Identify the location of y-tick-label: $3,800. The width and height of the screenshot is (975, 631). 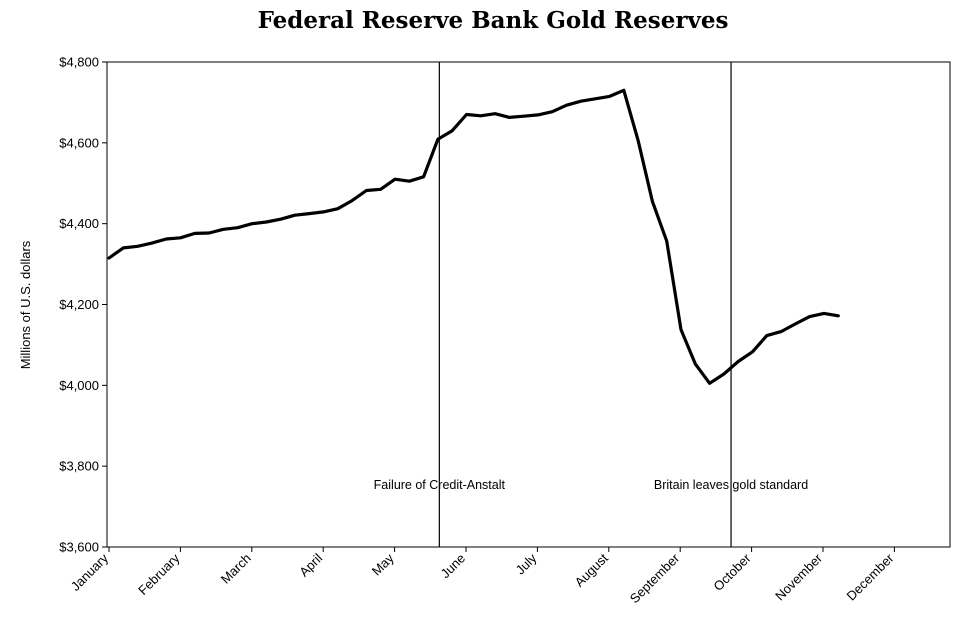
(79, 466).